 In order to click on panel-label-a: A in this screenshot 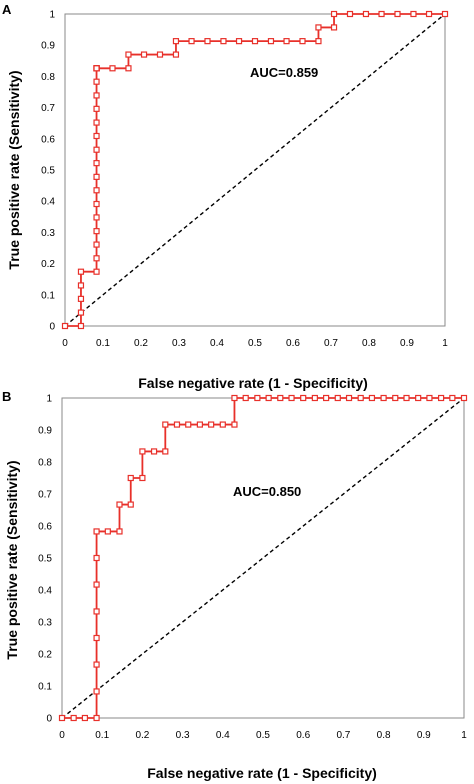, I will do `click(7, 9)`.